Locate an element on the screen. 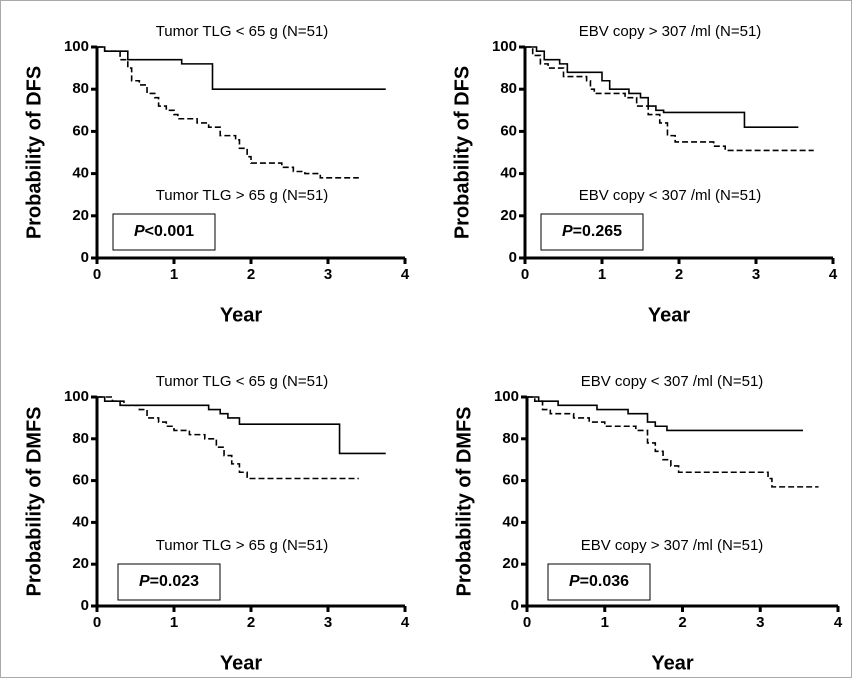 The width and height of the screenshot is (852, 678). p-number: <0.001 is located at coordinates (169, 231).